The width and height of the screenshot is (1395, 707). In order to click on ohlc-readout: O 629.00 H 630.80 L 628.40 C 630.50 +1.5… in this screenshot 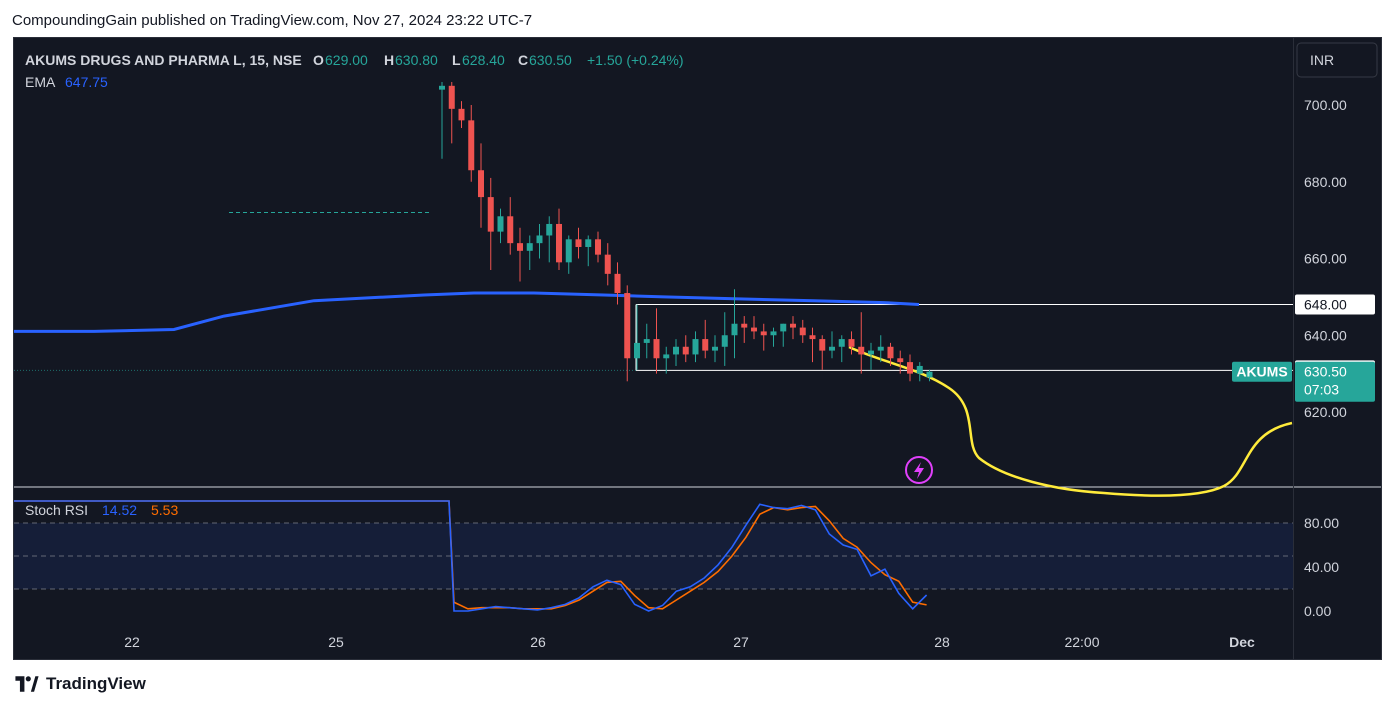, I will do `click(498, 60)`.